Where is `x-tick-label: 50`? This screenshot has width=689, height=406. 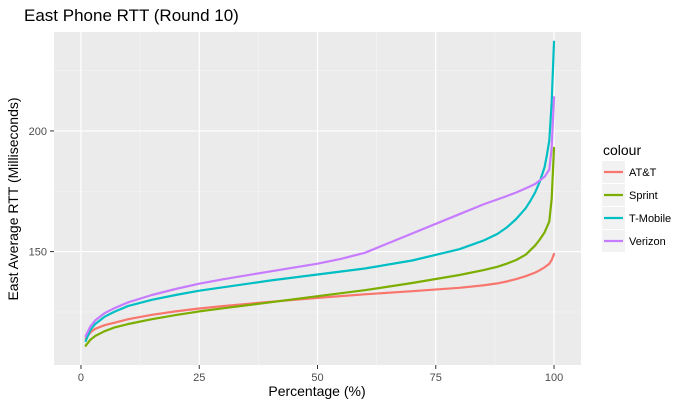 x-tick-label: 50 is located at coordinates (317, 378).